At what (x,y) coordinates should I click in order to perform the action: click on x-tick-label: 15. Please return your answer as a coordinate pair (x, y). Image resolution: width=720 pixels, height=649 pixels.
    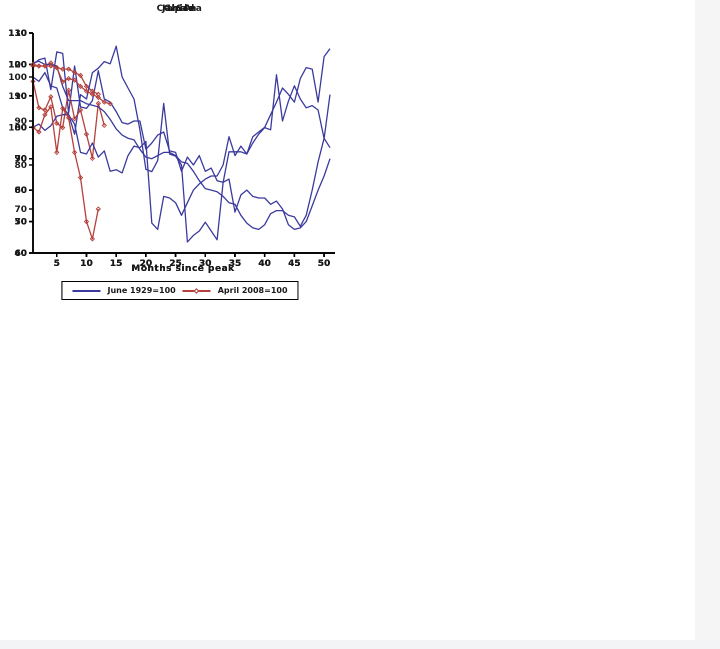
    Looking at the image, I should click on (116, 263).